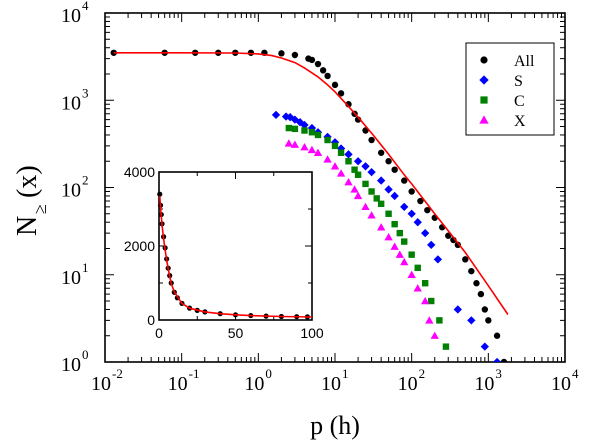 The image size is (600, 441). I want to click on inset-plot: 0 50 100 0 2000 4000, so click(224, 252).